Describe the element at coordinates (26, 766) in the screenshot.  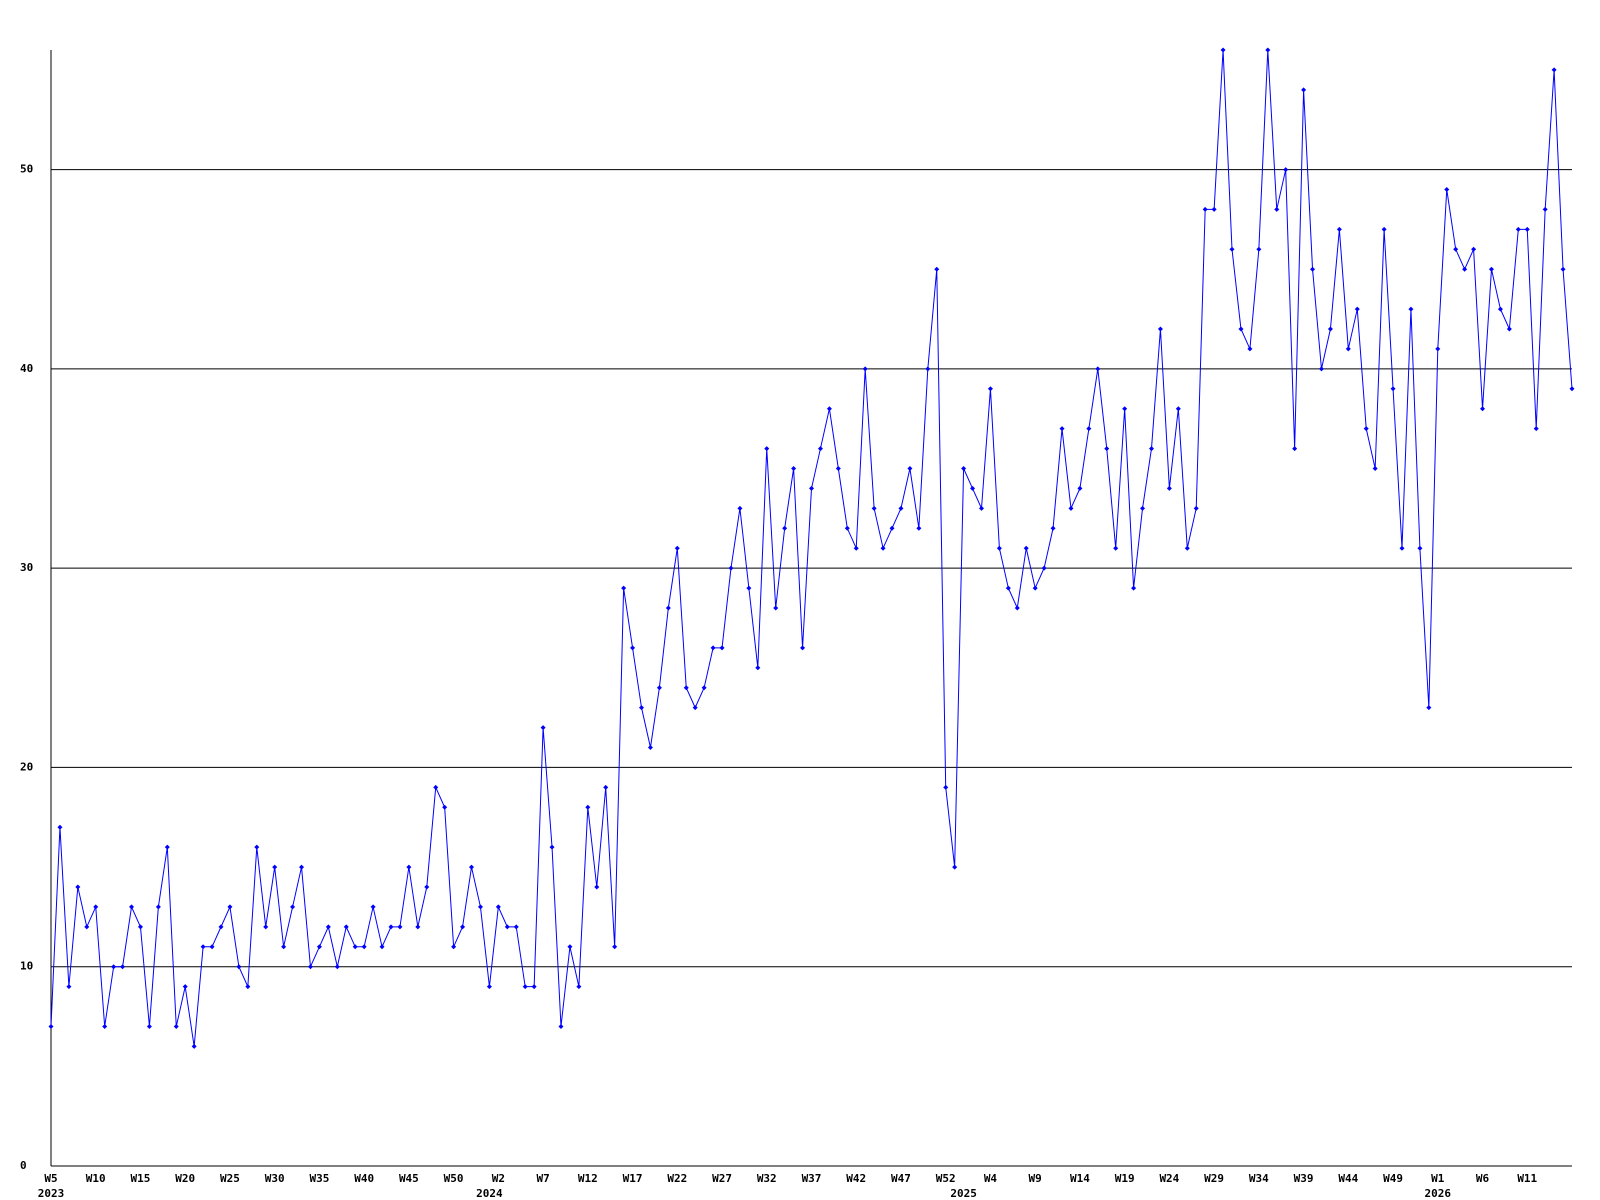
I see `y-tick-label: 20` at that location.